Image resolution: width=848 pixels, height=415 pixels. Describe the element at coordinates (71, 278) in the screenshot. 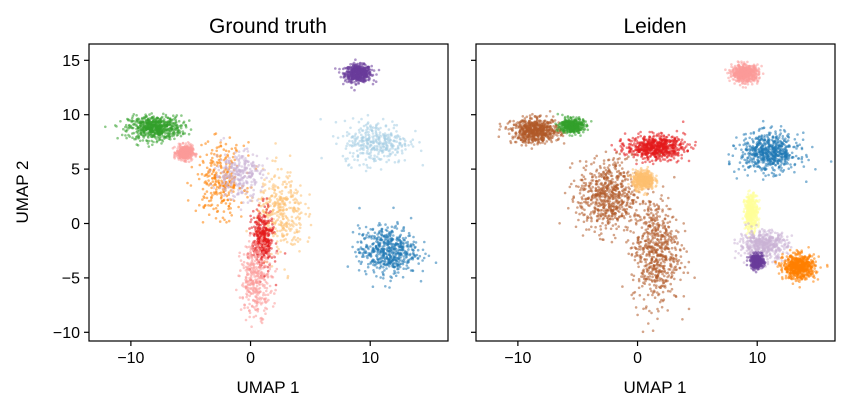

I see `y-tick-label: −5` at that location.